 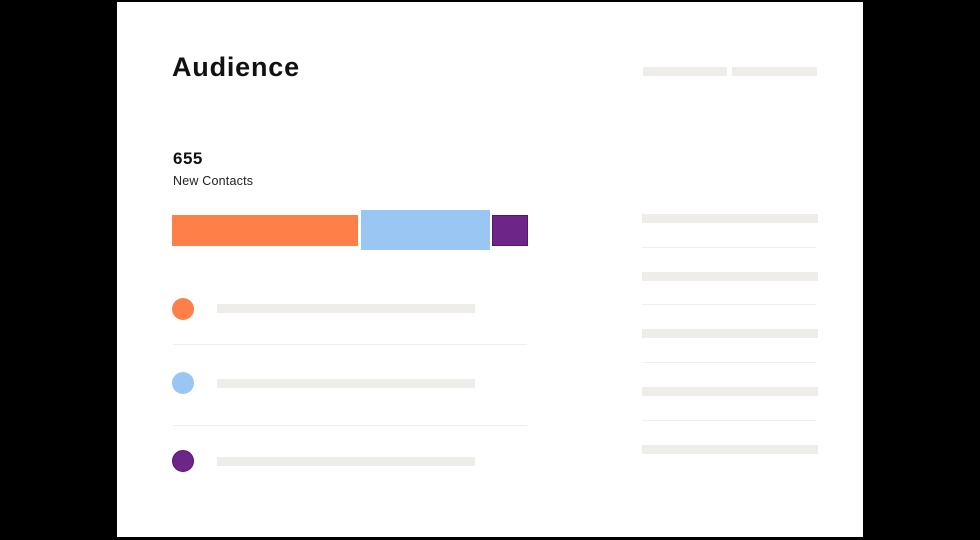 What do you see at coordinates (183, 461) in the screenshot?
I see `purple-dot-icon` at bounding box center [183, 461].